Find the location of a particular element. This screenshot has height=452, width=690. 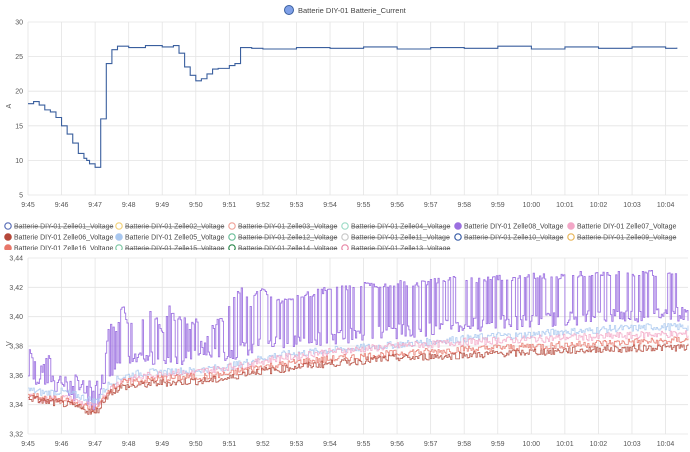

y-tick-label: 3,32 is located at coordinates (16, 435).